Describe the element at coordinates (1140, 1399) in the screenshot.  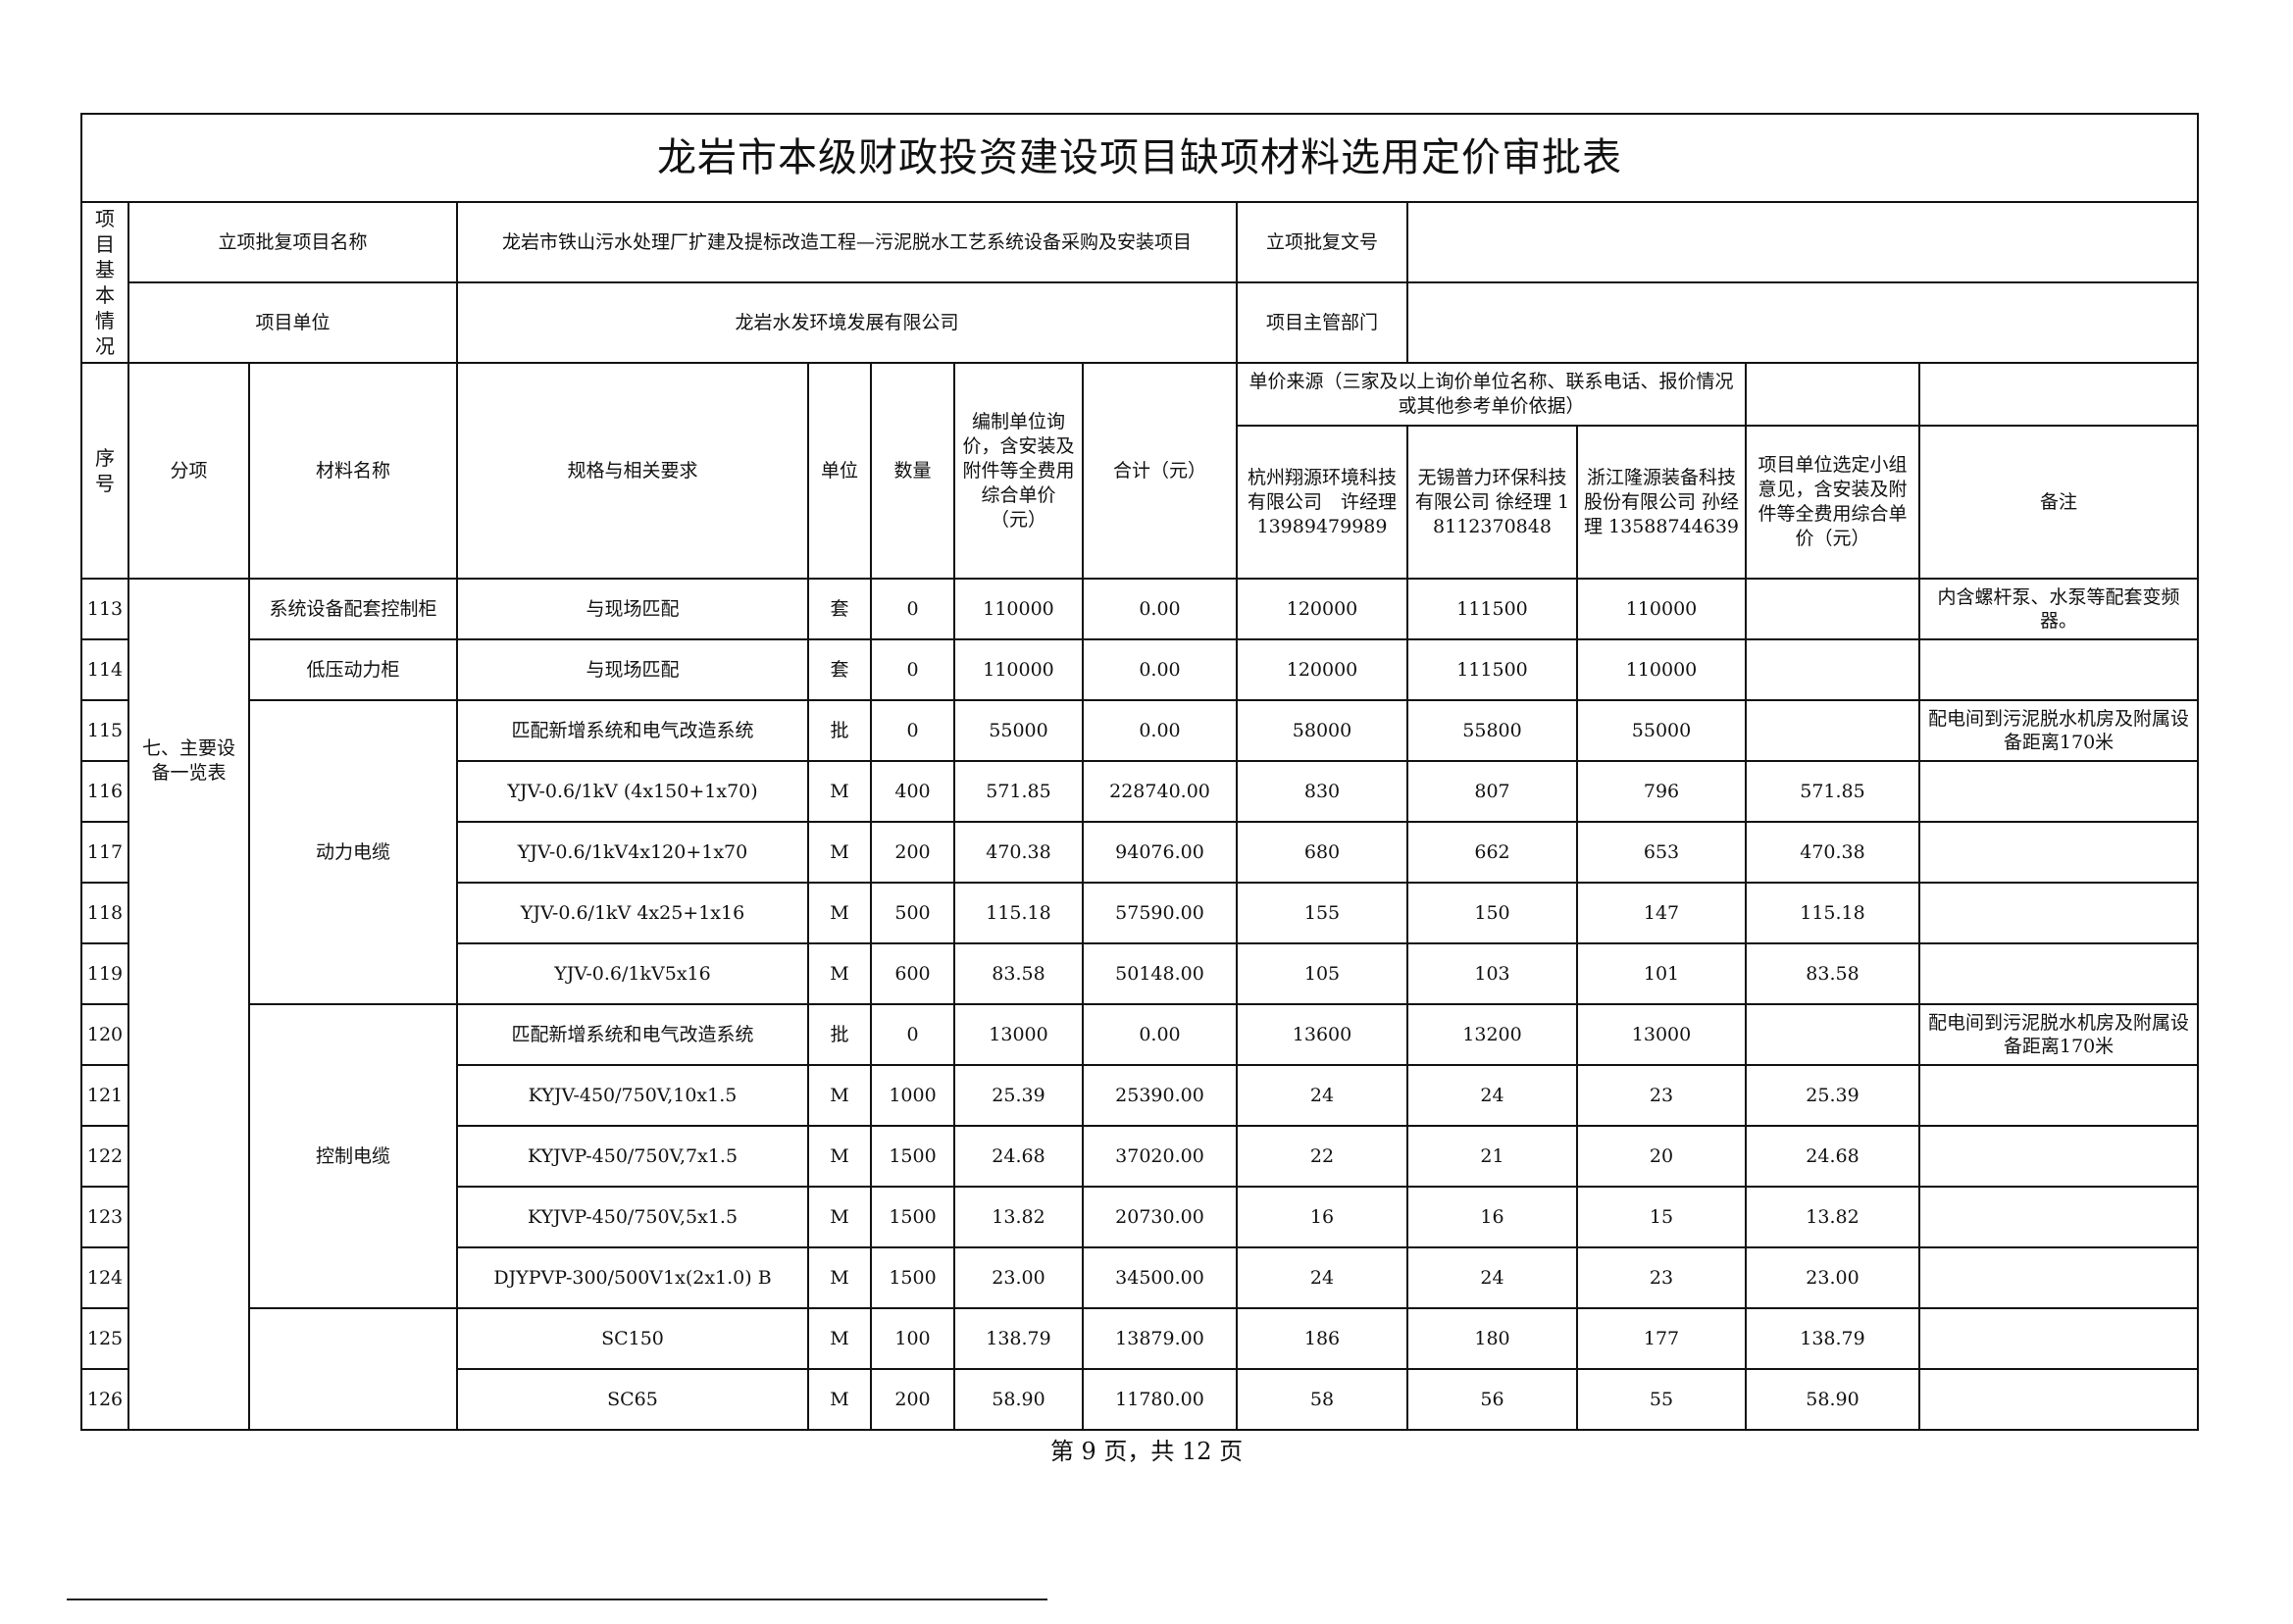
I see `table-row: 126 SC65 M 200 58.90 11780.00 58 56 55 58.90` at that location.